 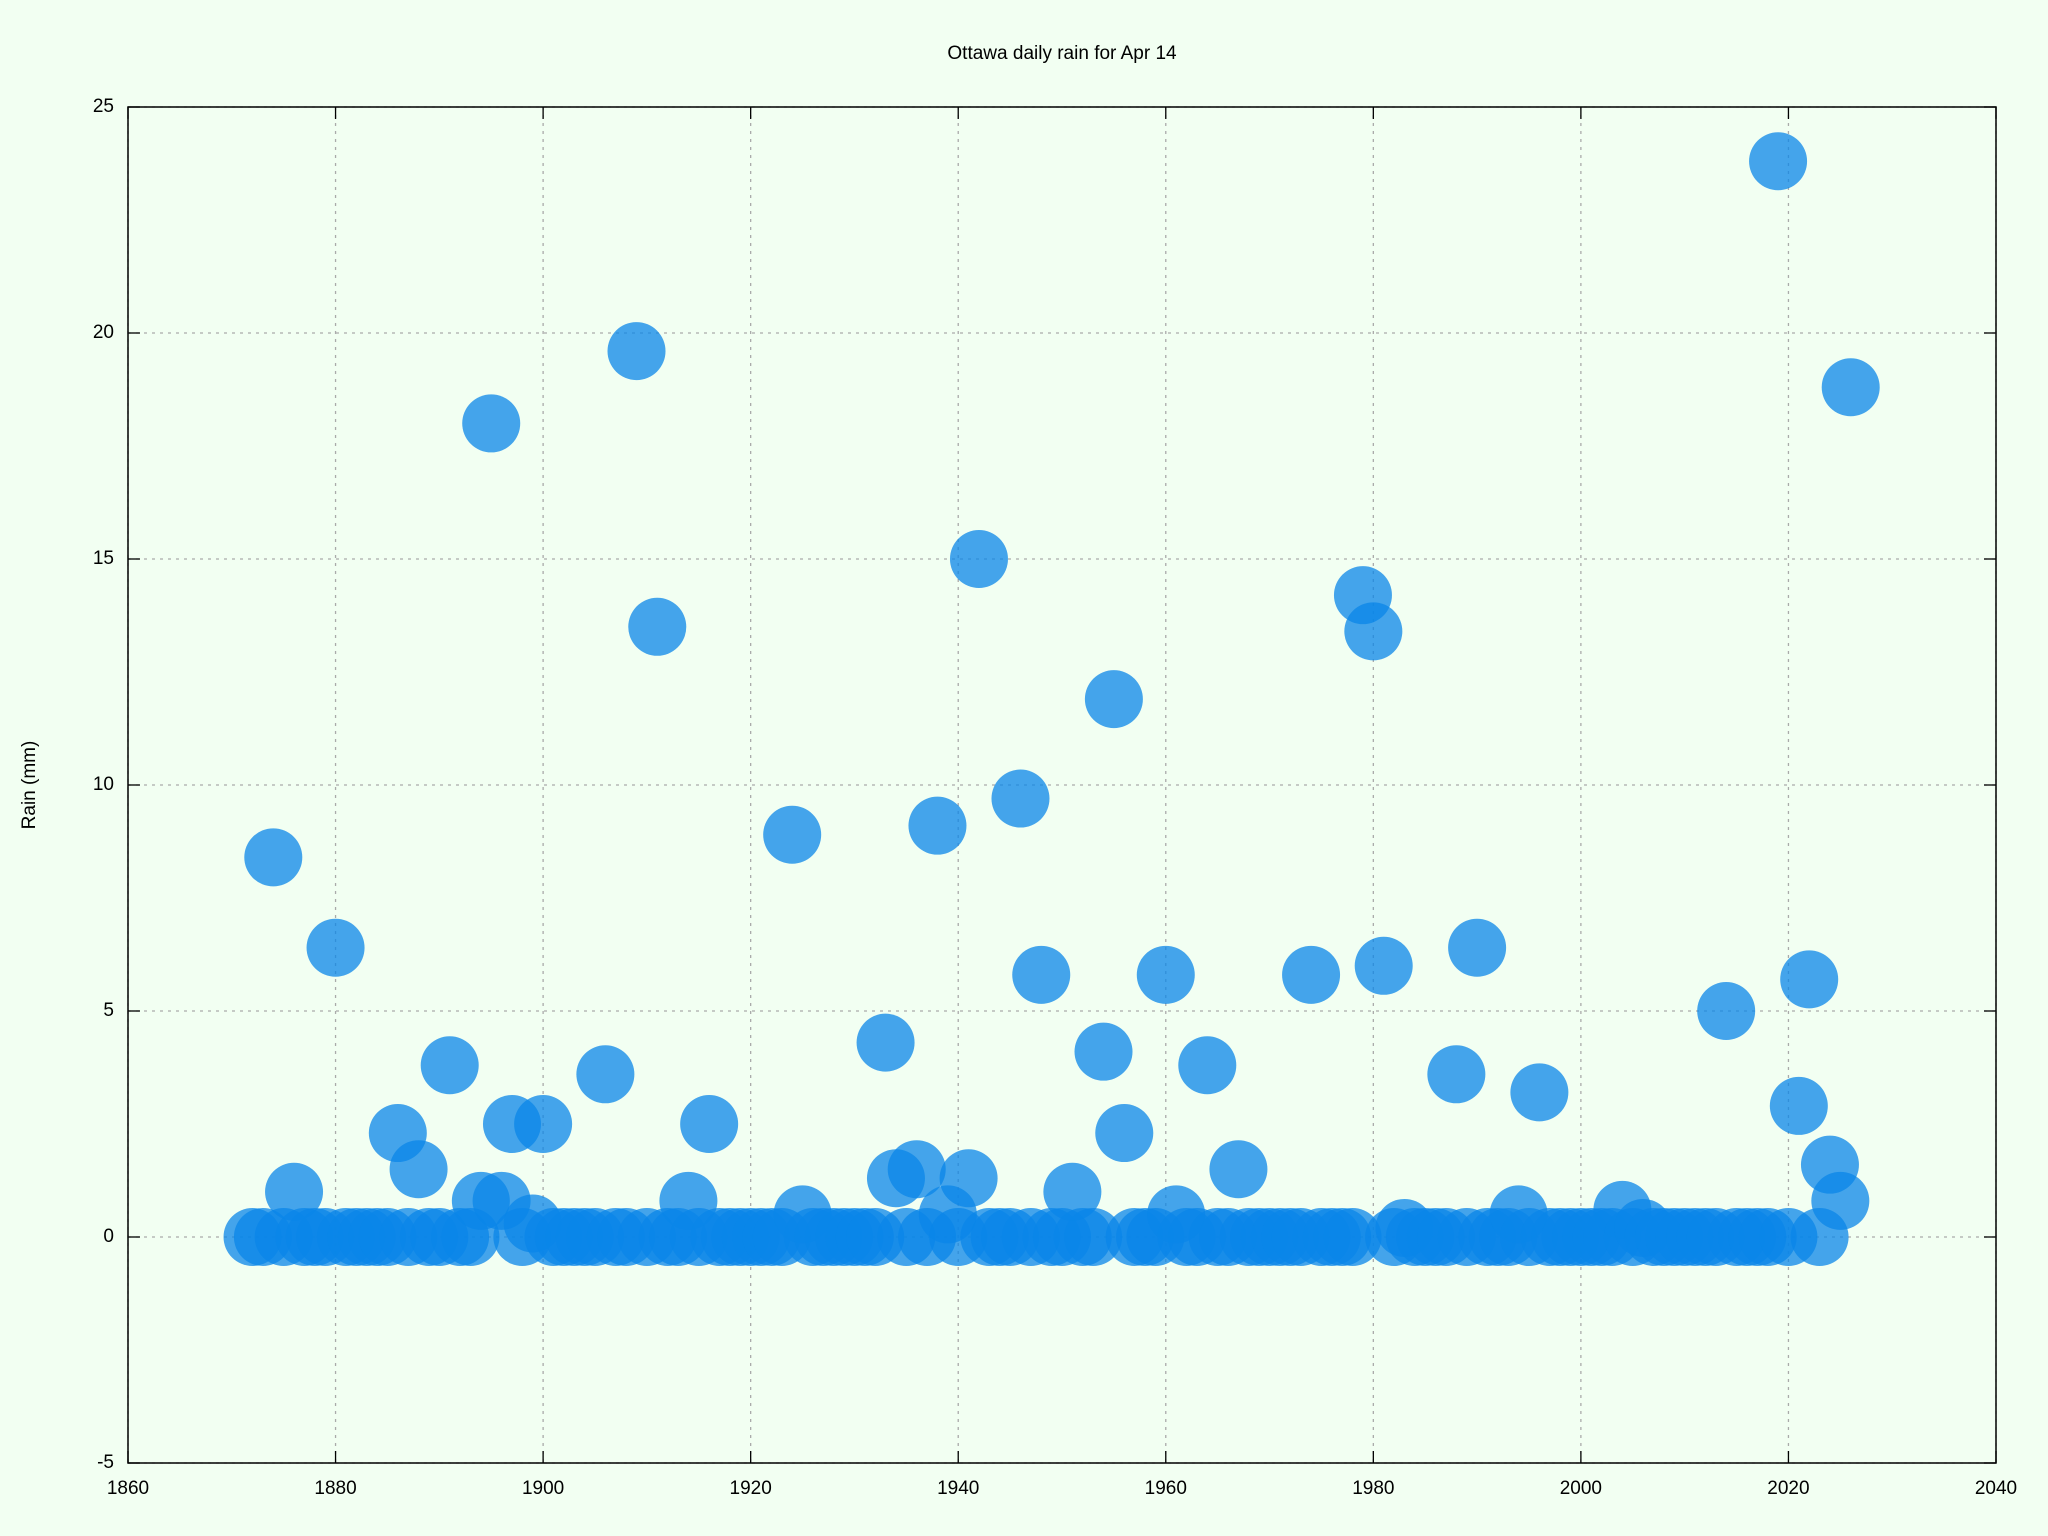 What do you see at coordinates (103, 332) in the screenshot?
I see `y-tick-label: 20` at bounding box center [103, 332].